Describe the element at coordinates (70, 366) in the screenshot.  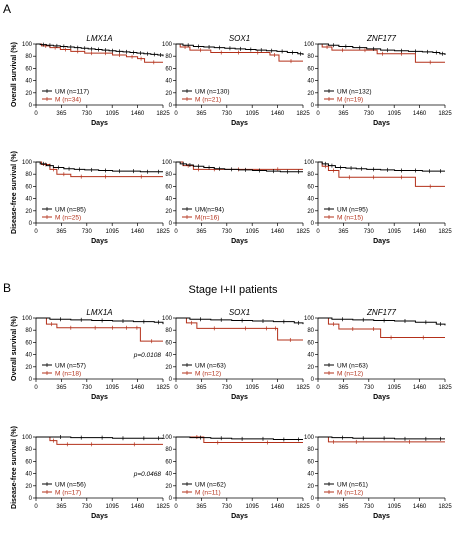
I see `legend-label: UM (n=57)` at that location.